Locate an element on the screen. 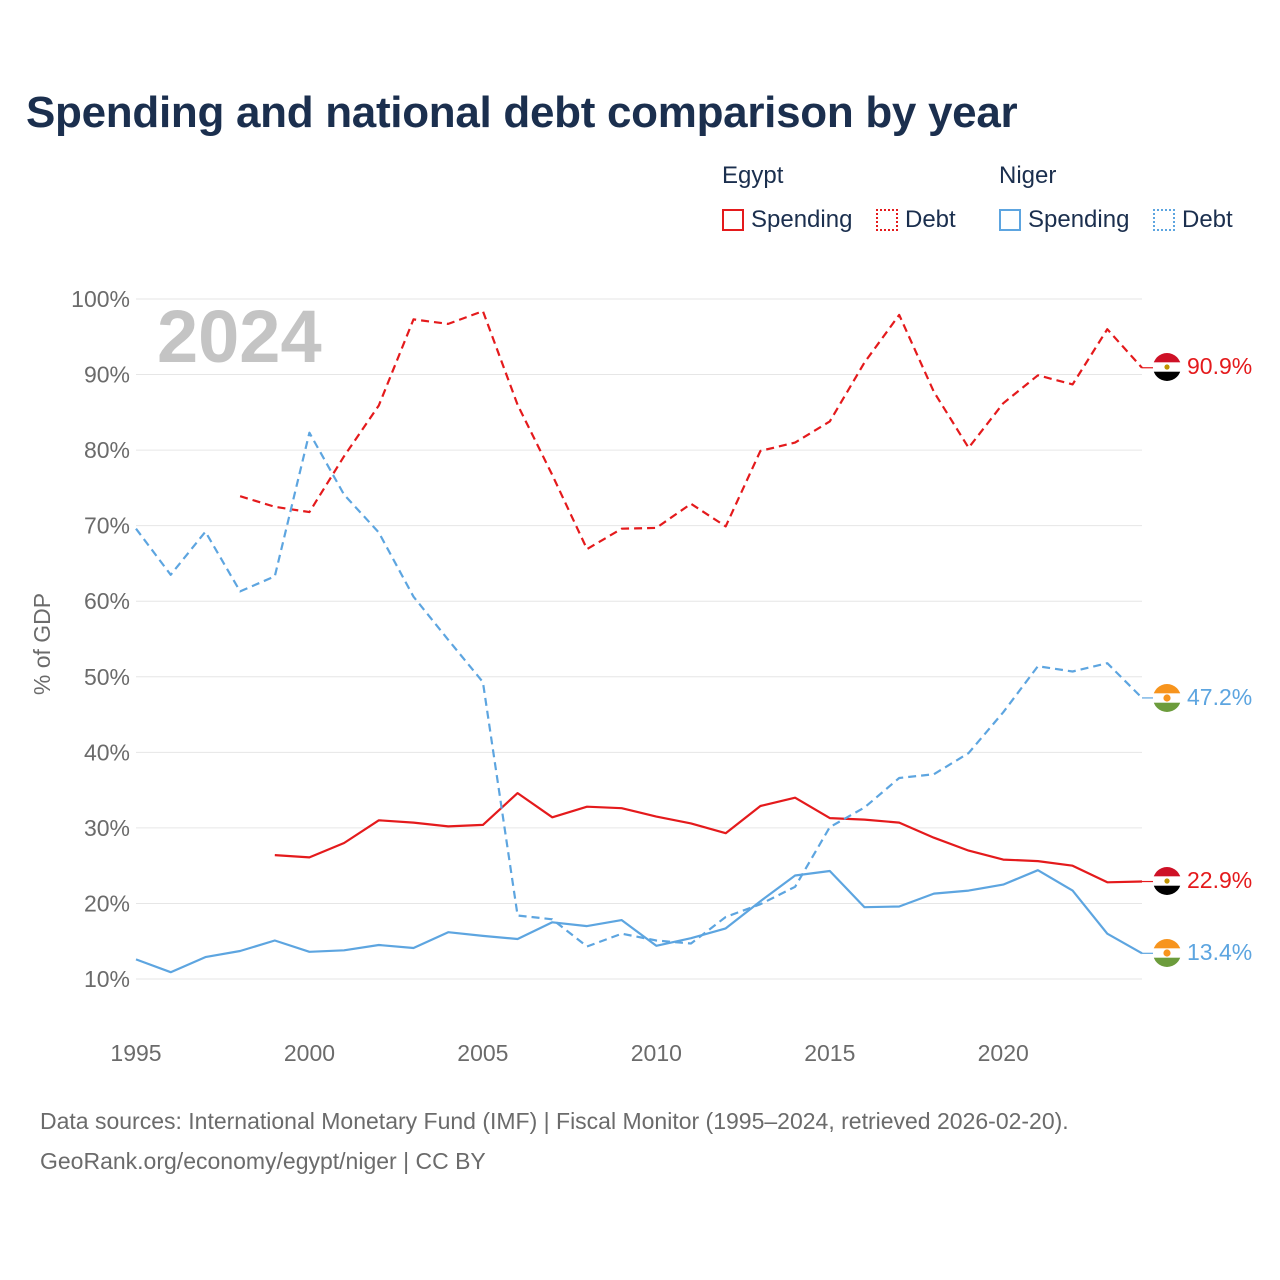  y-tick-label: 20% is located at coordinates (107, 903).